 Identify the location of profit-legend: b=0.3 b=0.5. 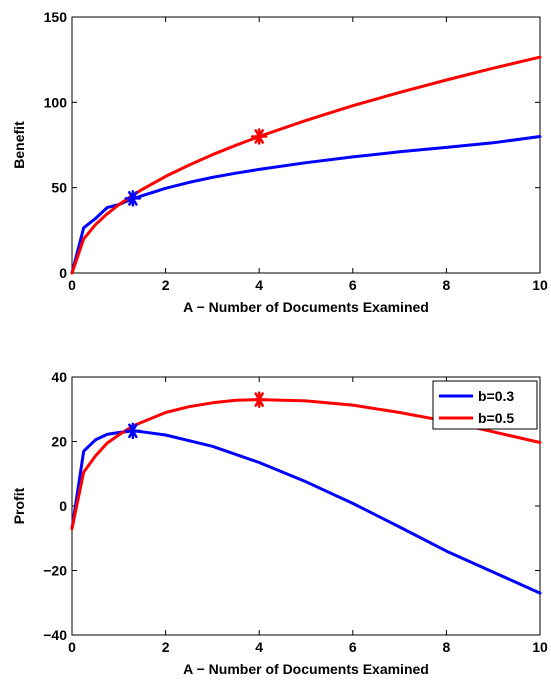
(485, 405).